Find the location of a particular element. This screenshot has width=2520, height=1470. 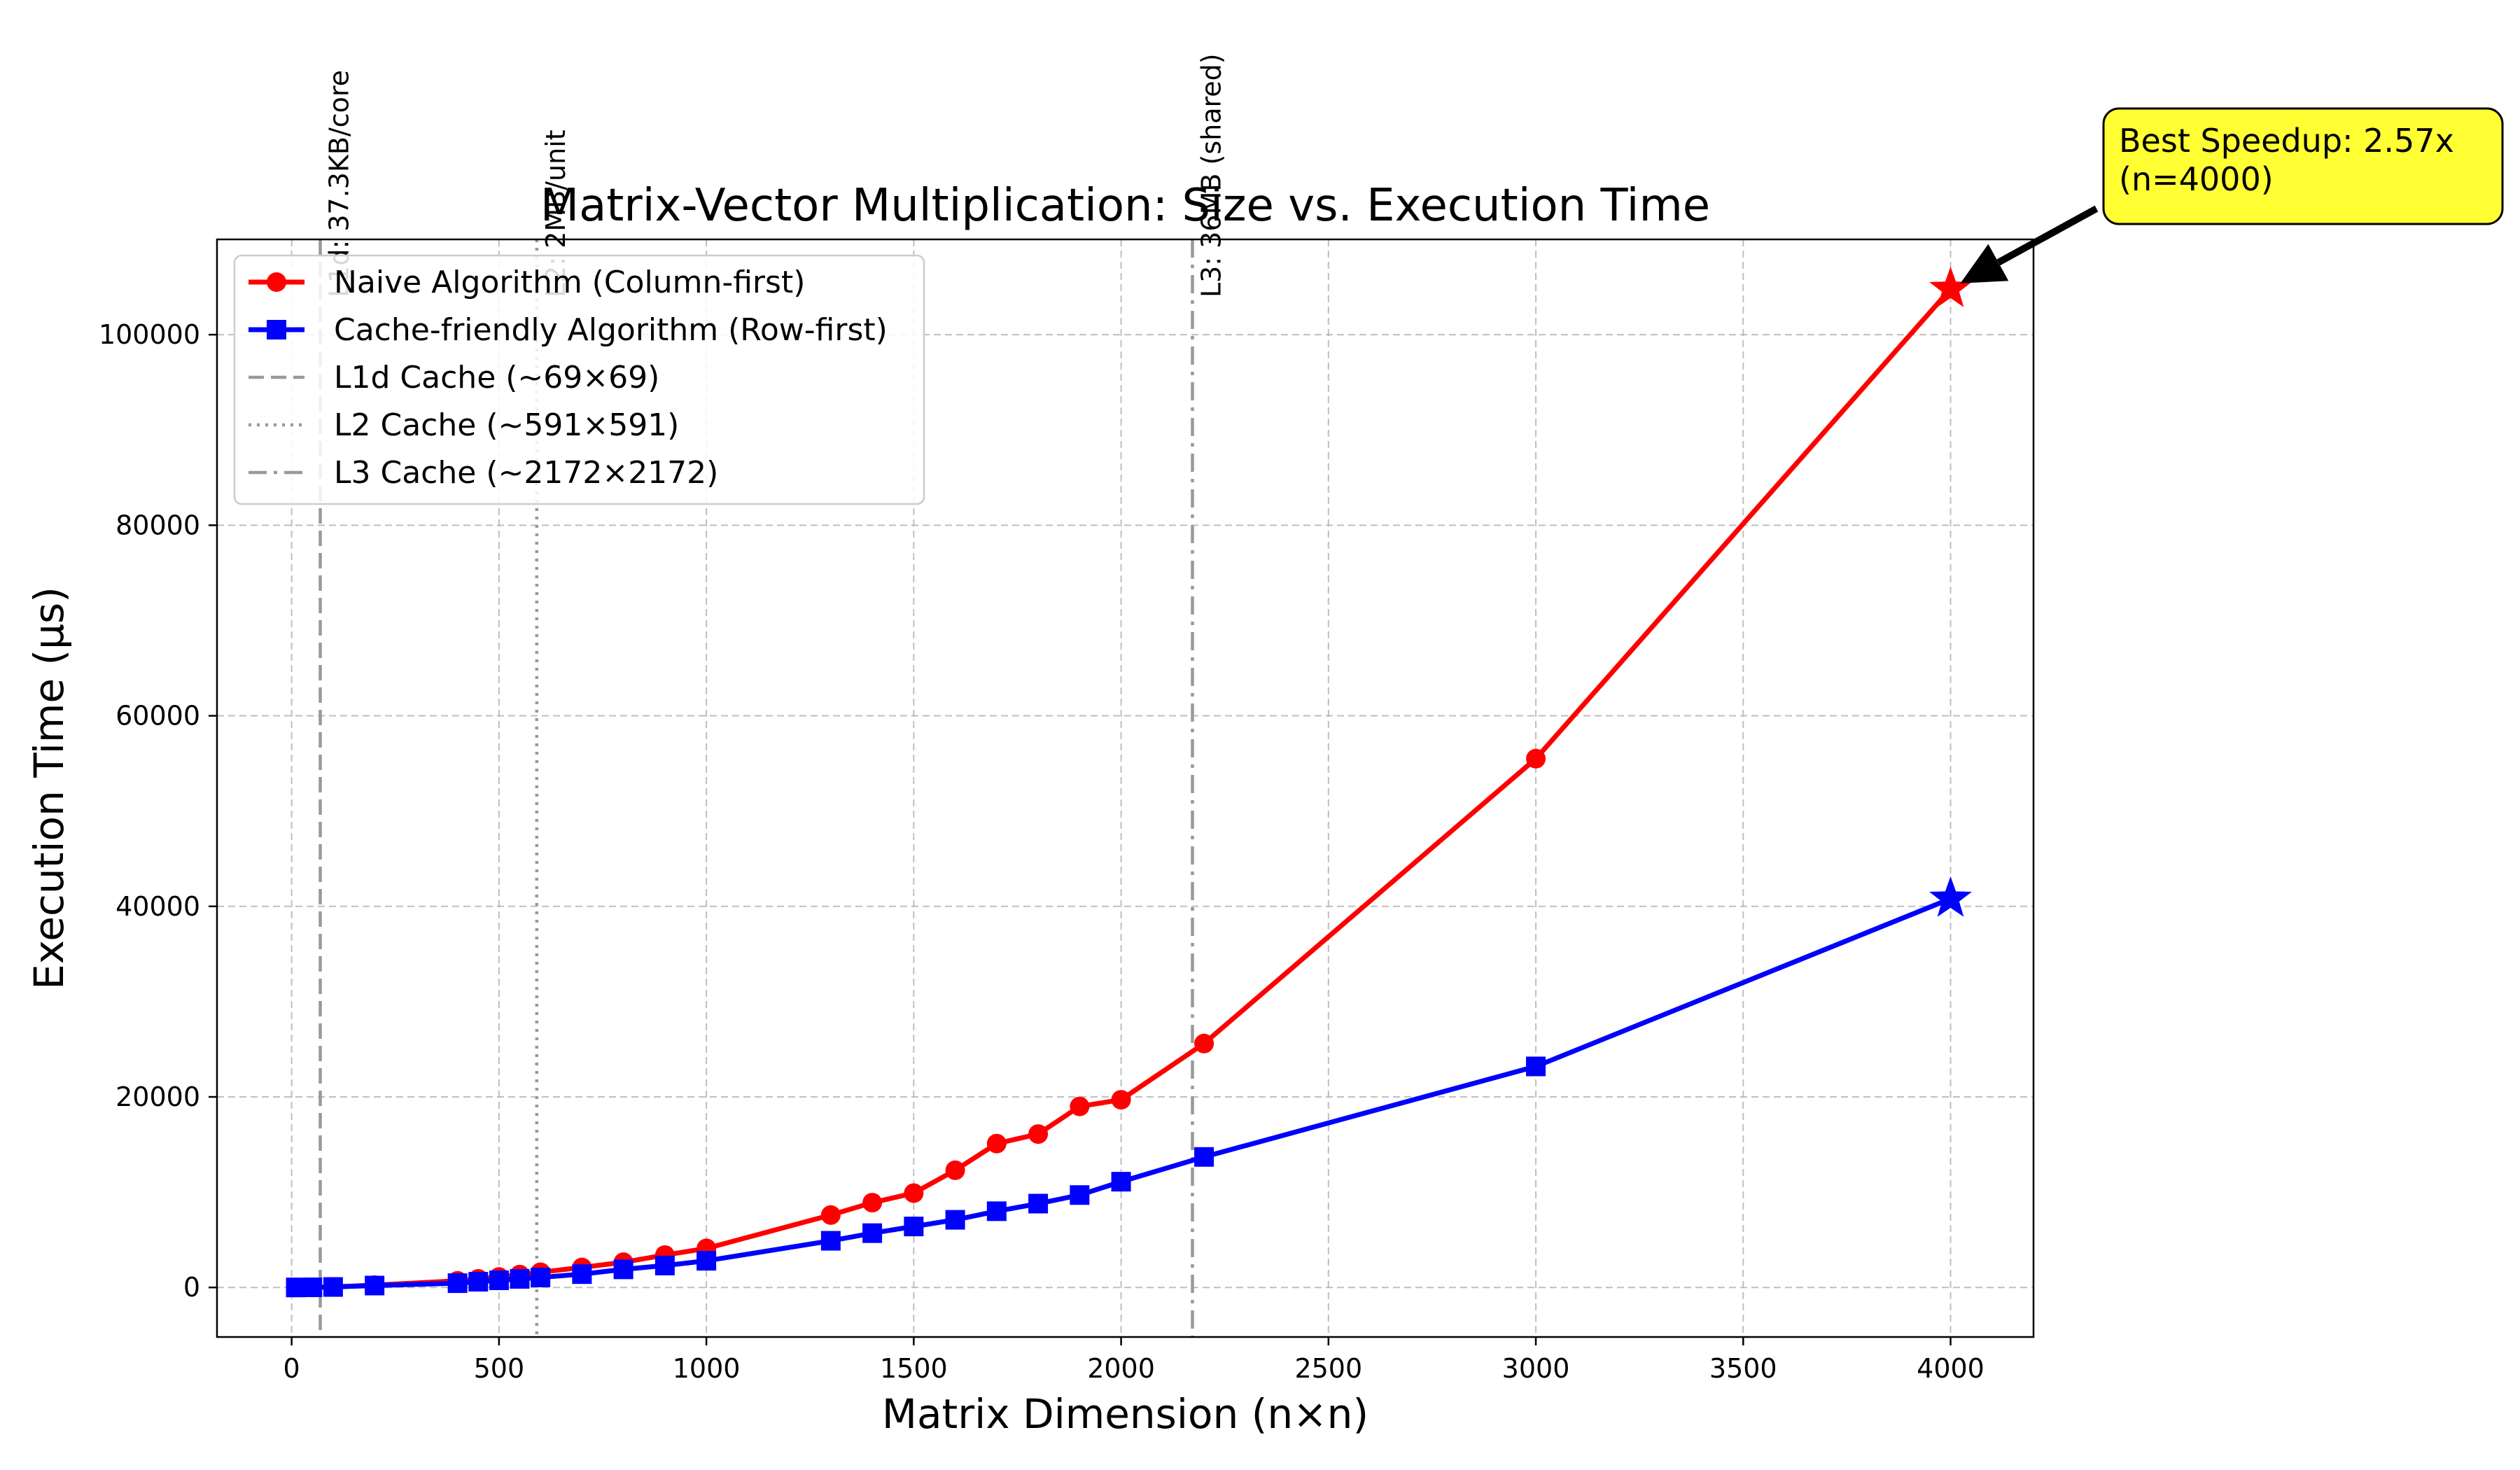

x-tick-label: 2000 is located at coordinates (1121, 1368).